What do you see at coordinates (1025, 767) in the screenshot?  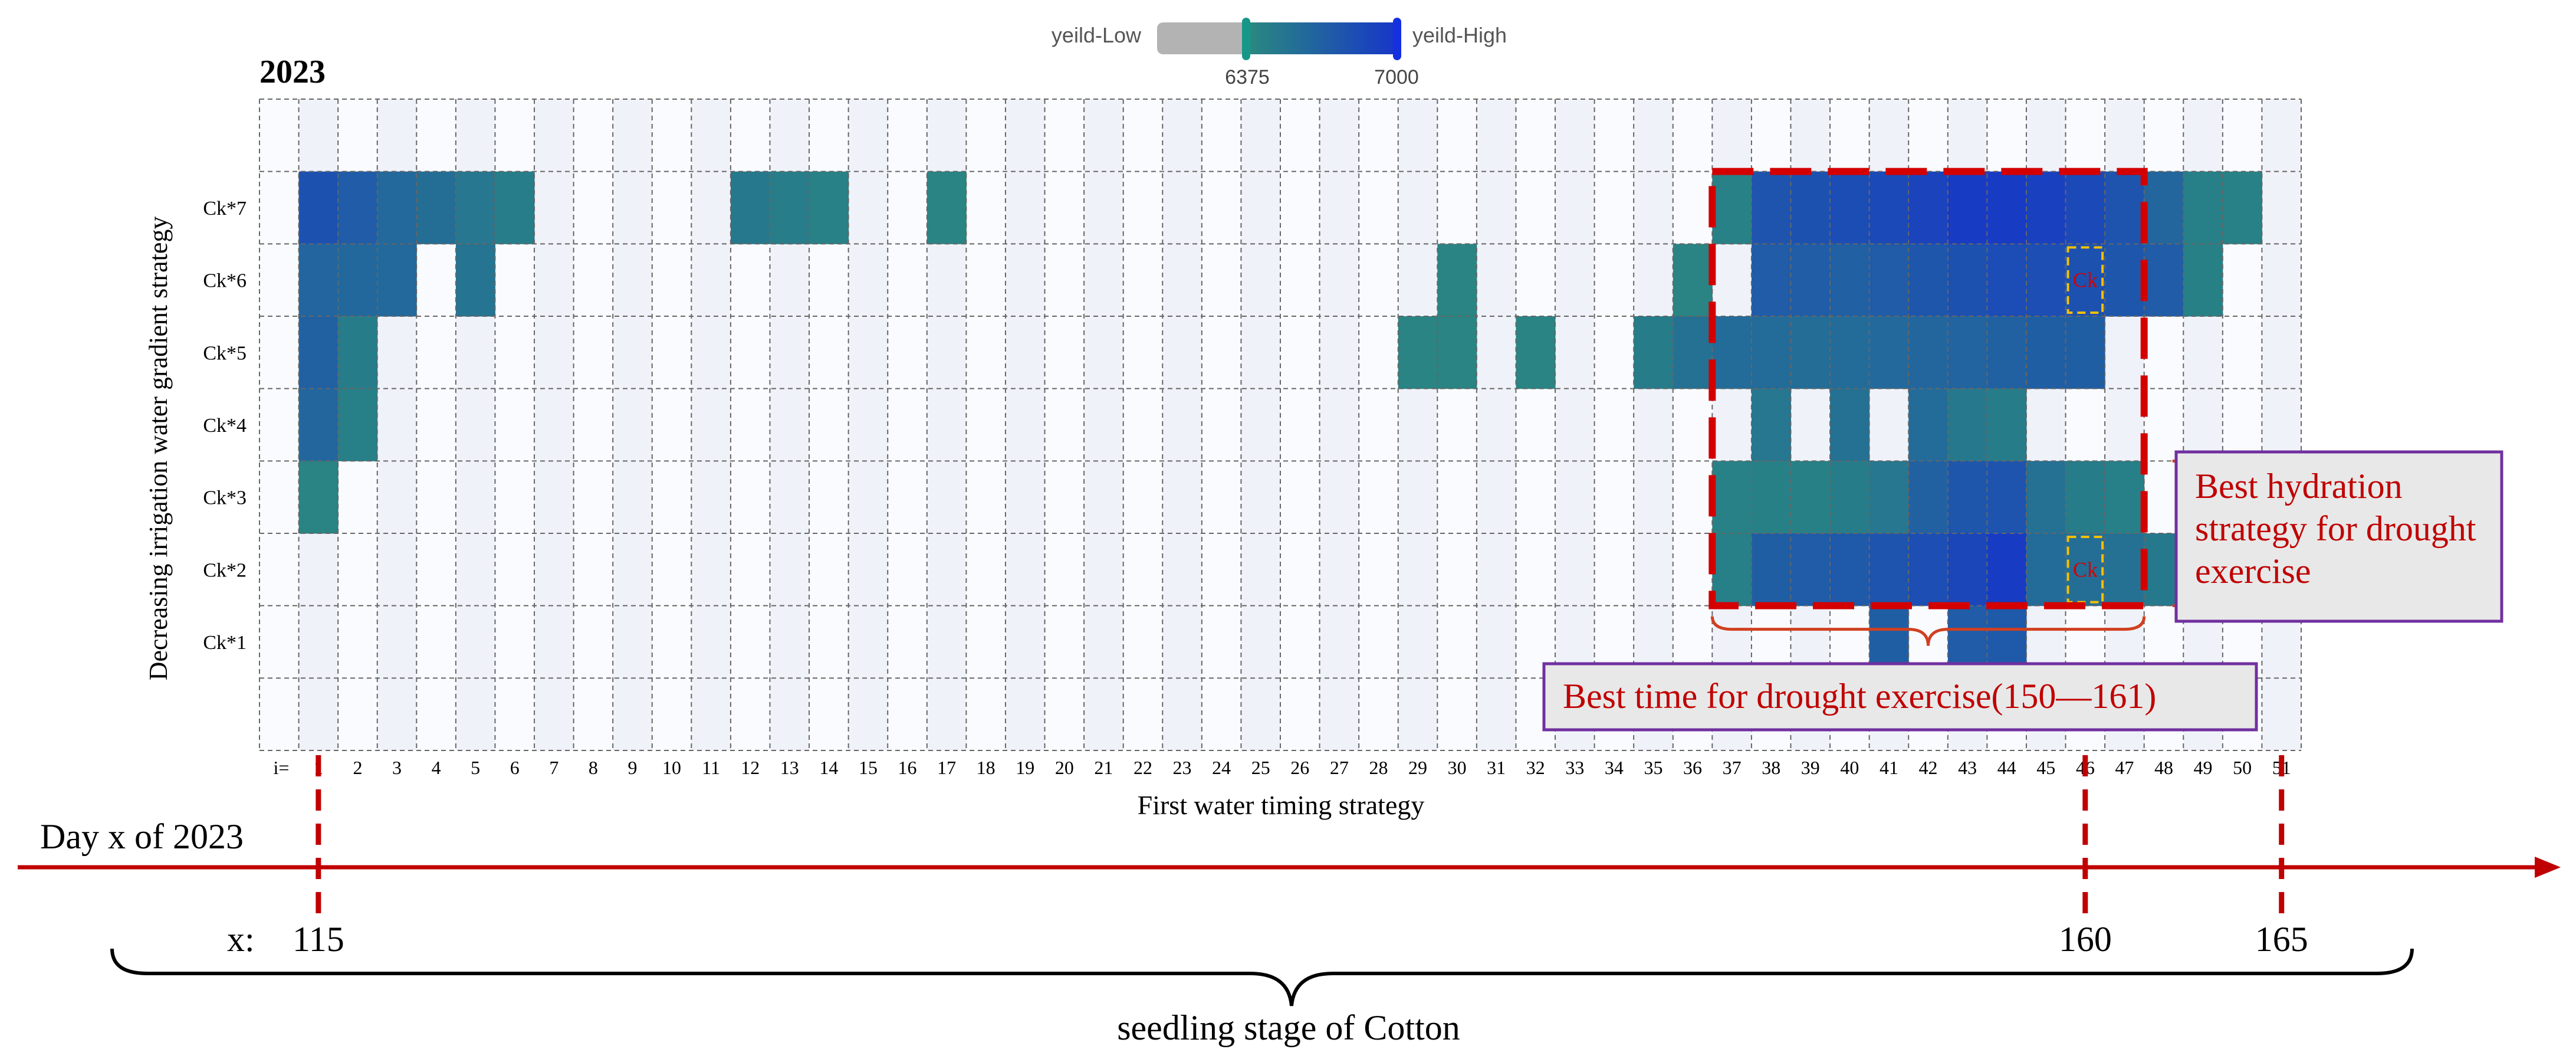 I see `column-label: 19` at bounding box center [1025, 767].